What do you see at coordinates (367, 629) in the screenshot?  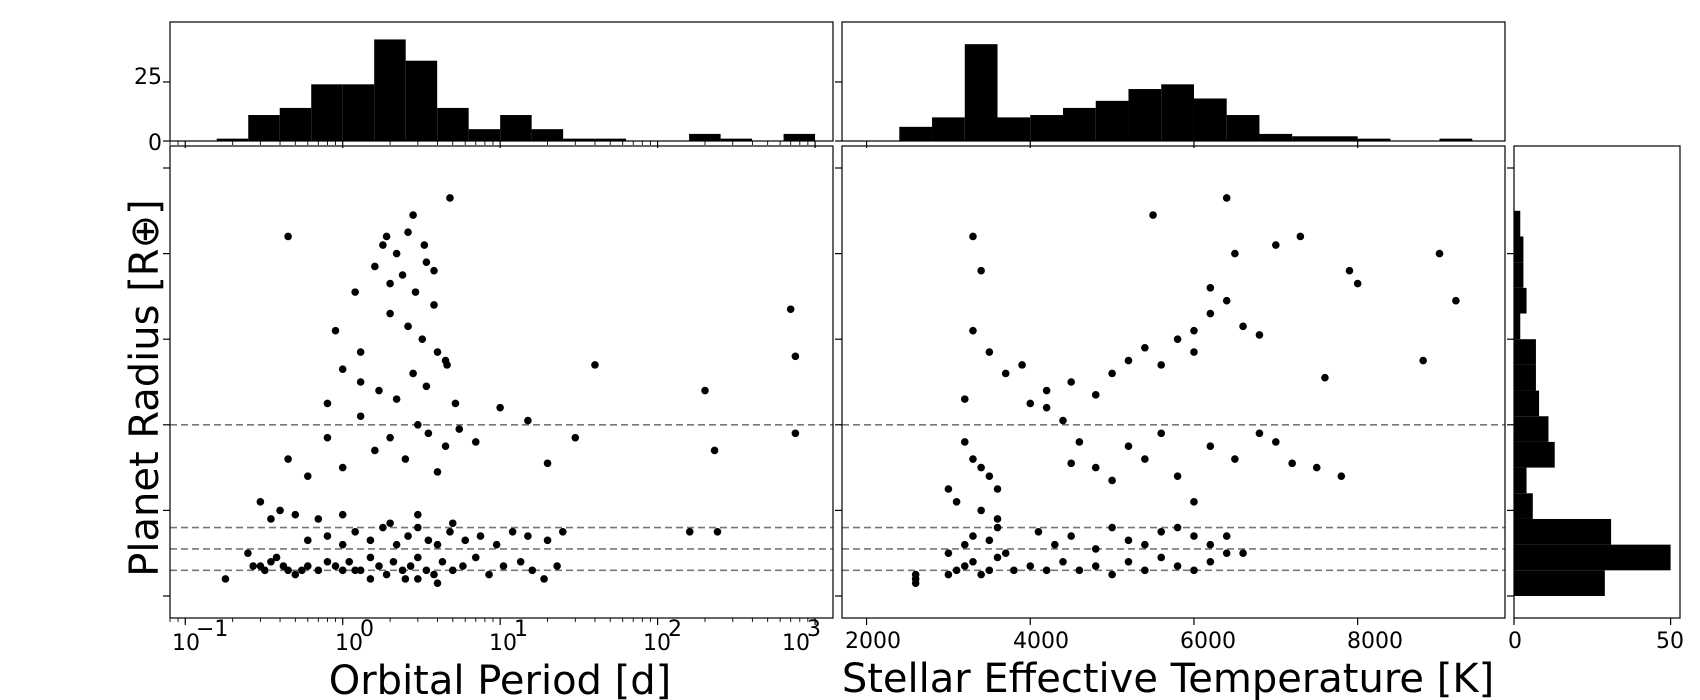 I see `svg-text: 0` at bounding box center [367, 629].